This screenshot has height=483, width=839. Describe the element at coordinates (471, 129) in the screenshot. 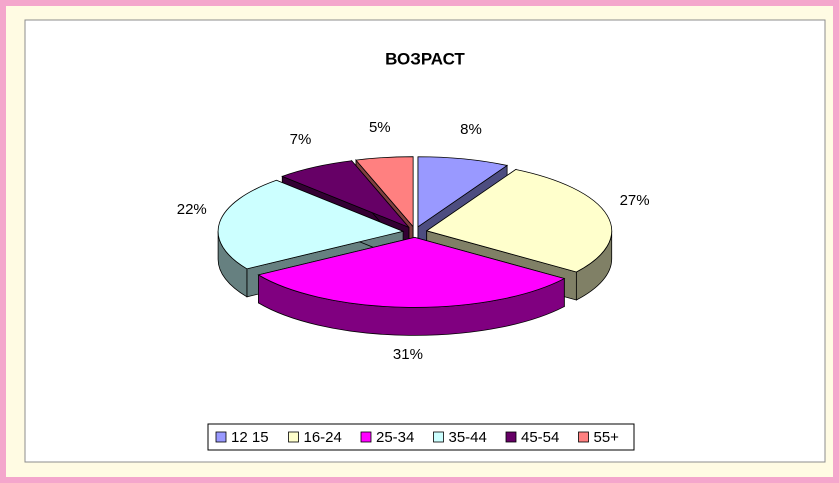

I see `data-label: 8%` at that location.